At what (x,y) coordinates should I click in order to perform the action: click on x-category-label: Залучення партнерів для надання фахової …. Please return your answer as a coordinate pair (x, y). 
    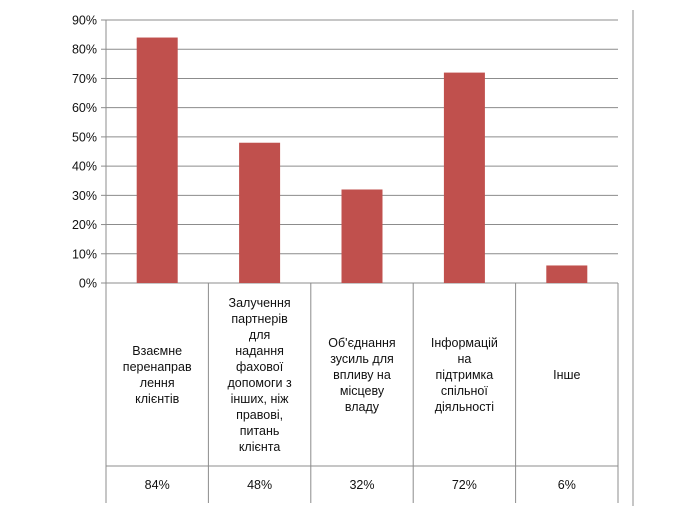
    Looking at the image, I should click on (259, 374).